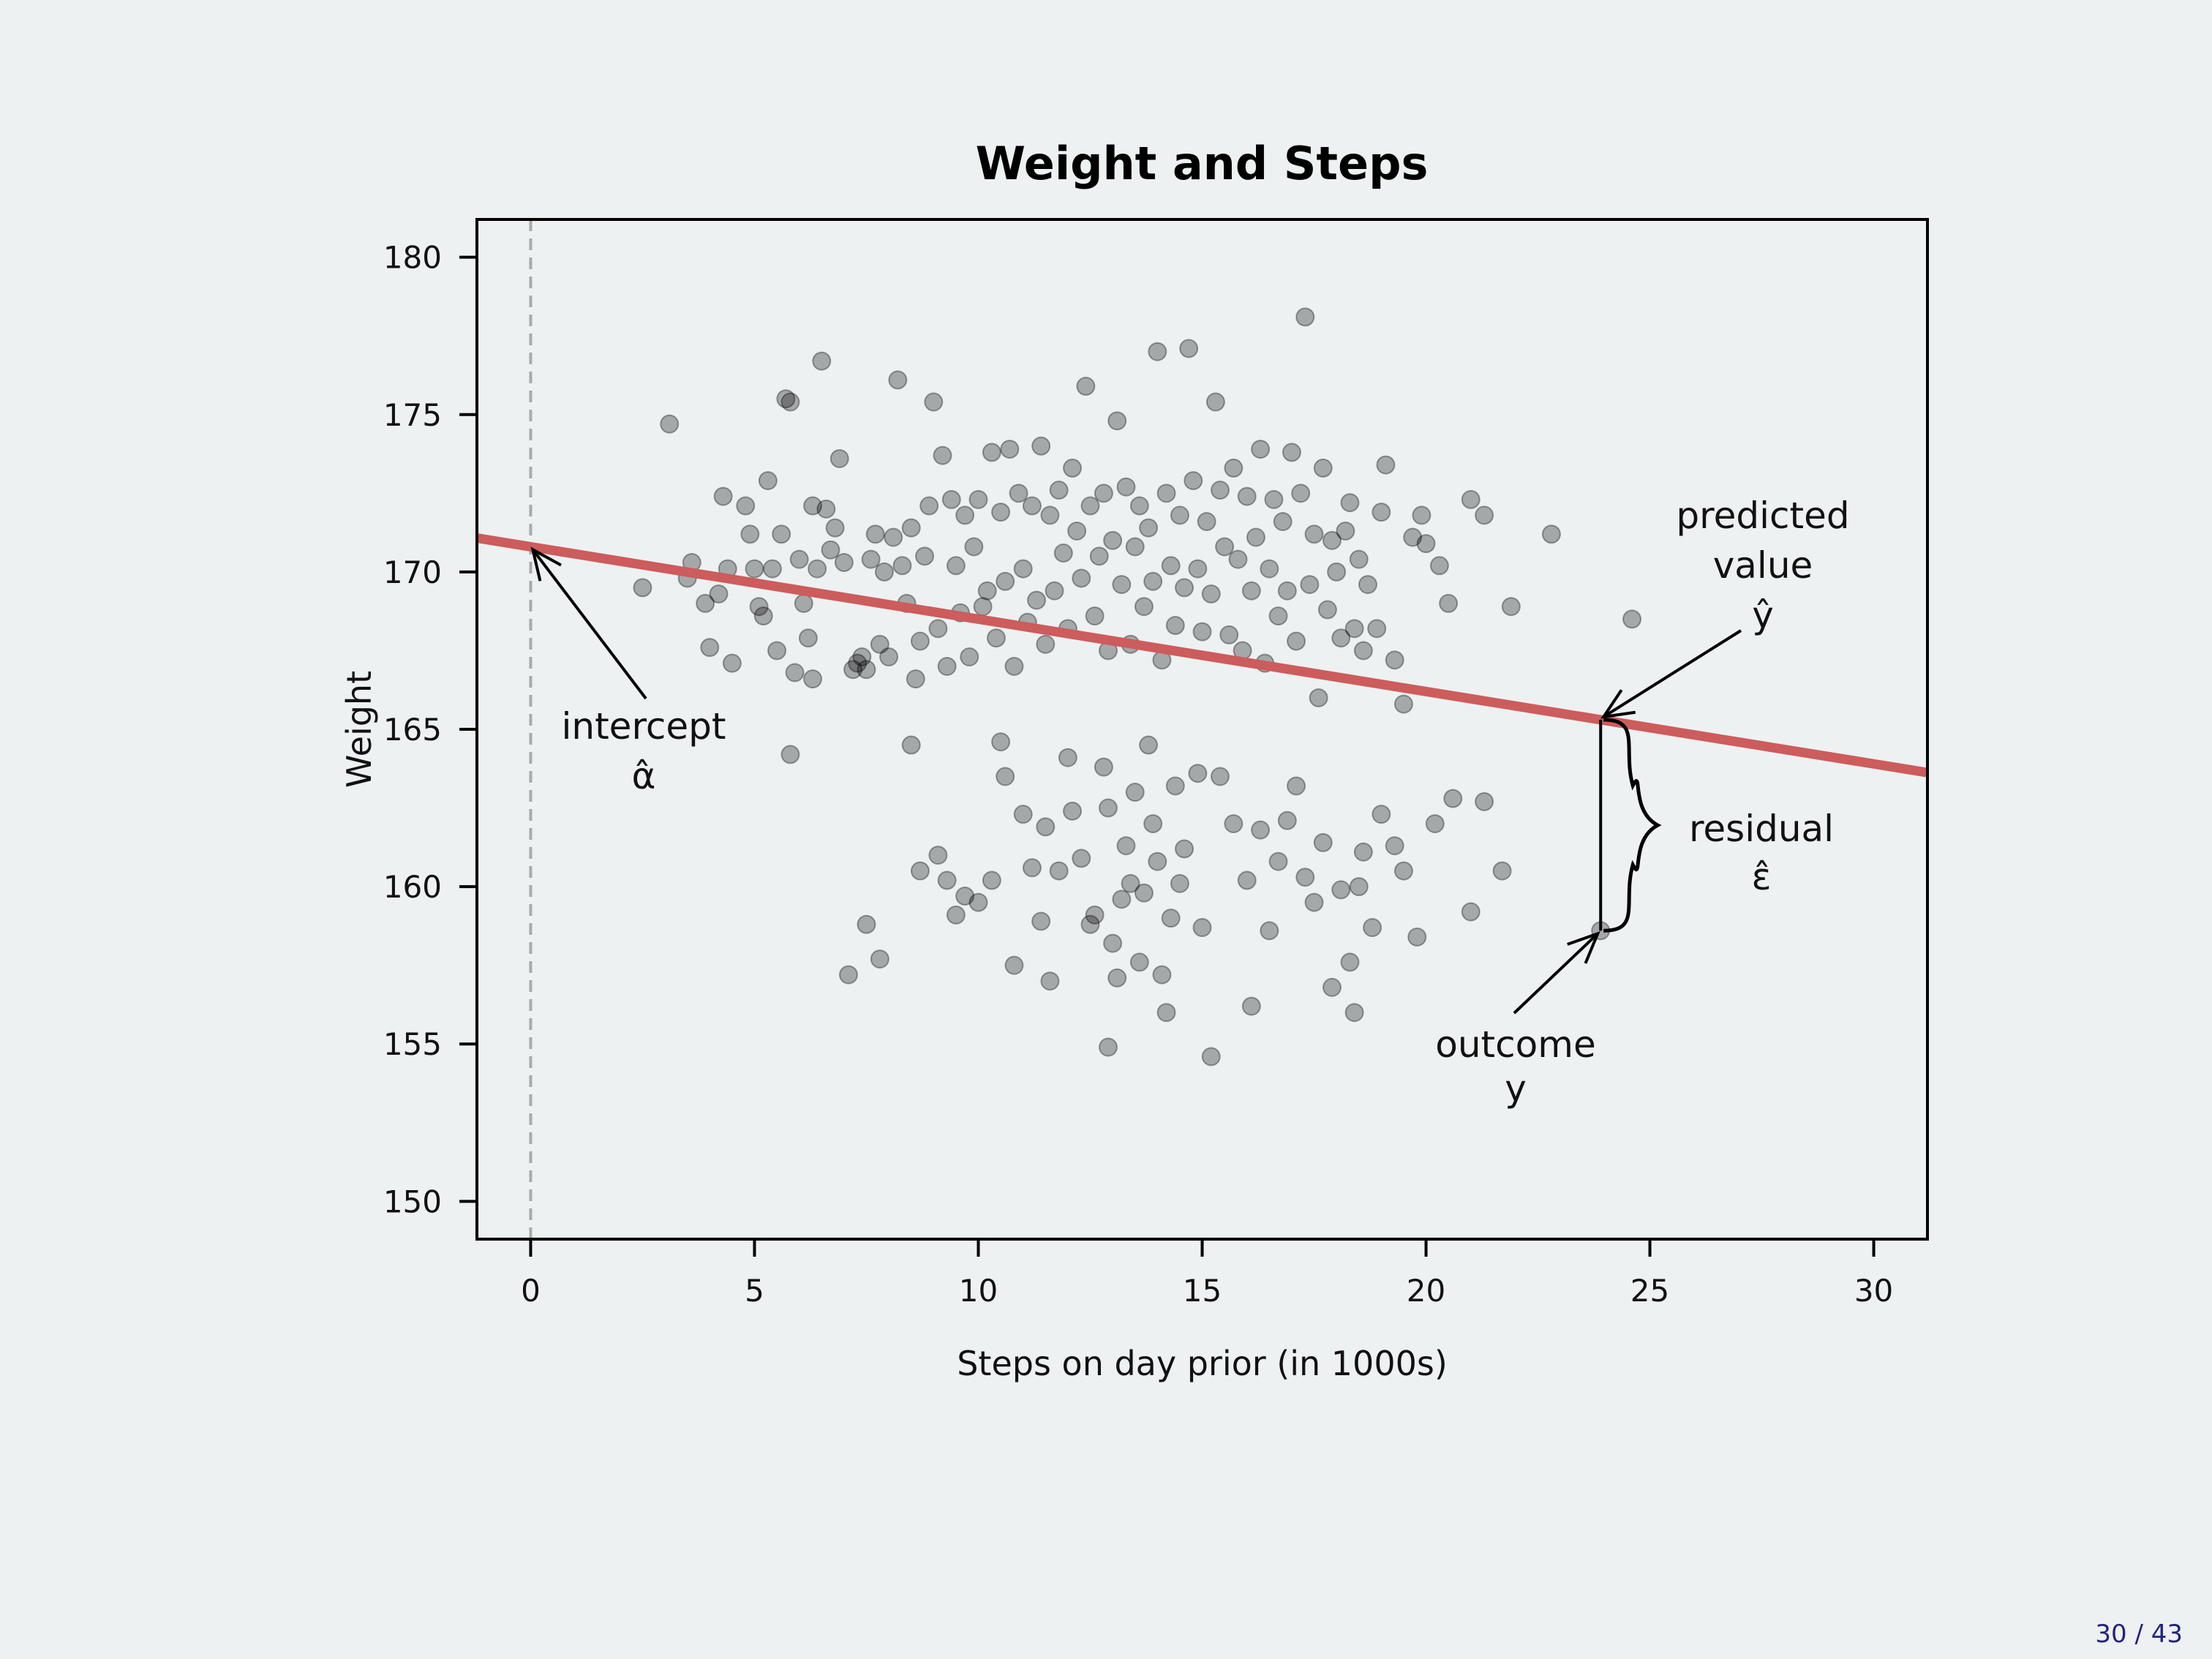 This screenshot has width=2212, height=1659. I want to click on y-tick-label: 175, so click(413, 415).